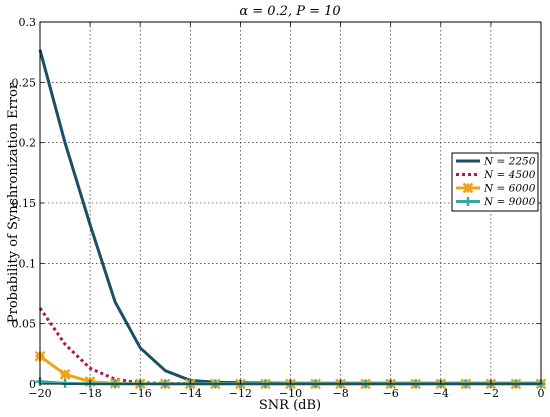 The width and height of the screenshot is (550, 417). Describe the element at coordinates (441, 393) in the screenshot. I see `x-tick-label: −4` at that location.